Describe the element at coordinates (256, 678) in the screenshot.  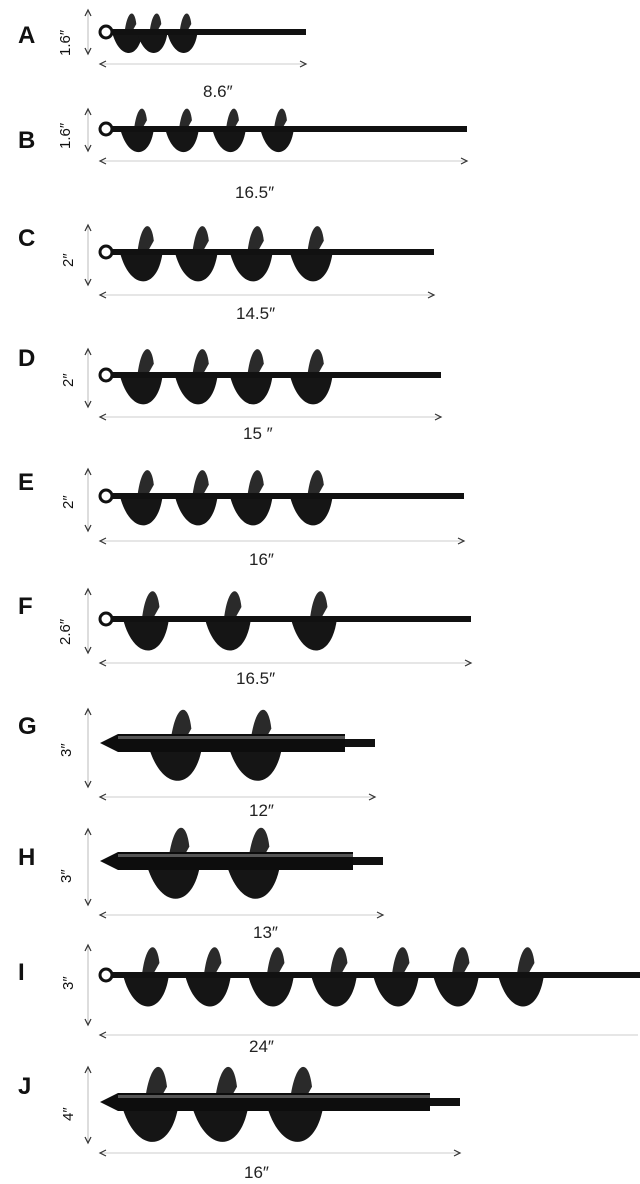
I see `length-label: 16.5″` at that location.